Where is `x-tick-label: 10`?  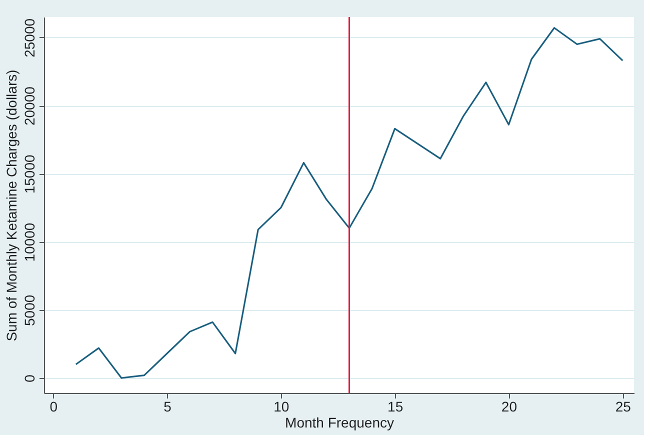 x-tick-label: 10 is located at coordinates (282, 406).